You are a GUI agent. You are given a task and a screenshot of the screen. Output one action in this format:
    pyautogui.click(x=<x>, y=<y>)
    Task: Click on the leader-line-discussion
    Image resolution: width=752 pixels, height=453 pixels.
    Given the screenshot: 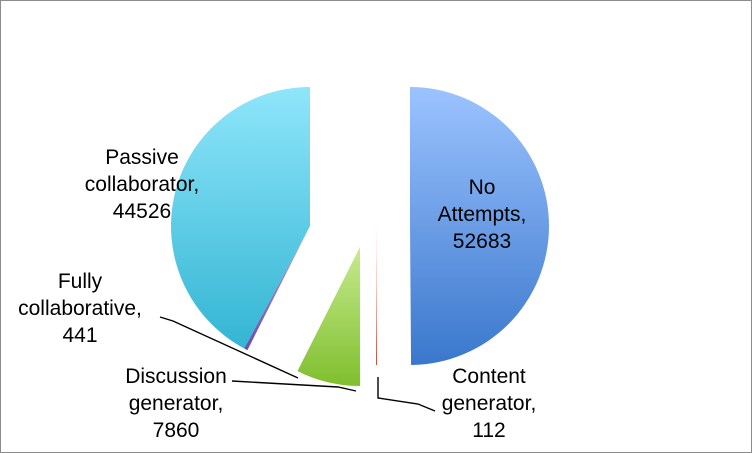 What is the action you would take?
    pyautogui.click(x=294, y=386)
    